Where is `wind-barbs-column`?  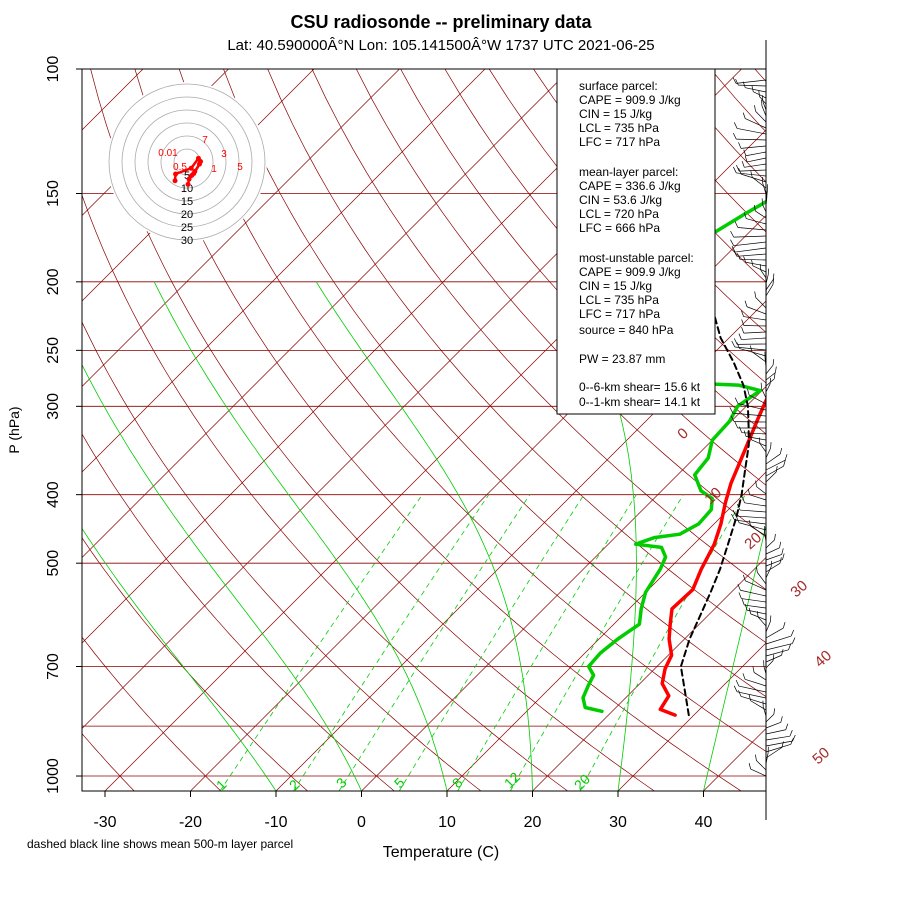 wind-barbs-column is located at coordinates (762, 430).